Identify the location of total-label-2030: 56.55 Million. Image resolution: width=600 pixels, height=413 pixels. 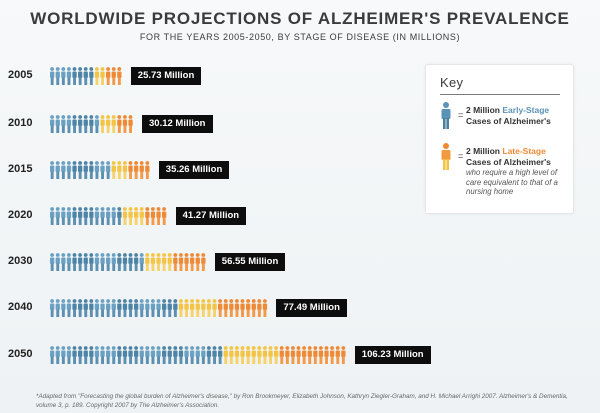
(250, 262).